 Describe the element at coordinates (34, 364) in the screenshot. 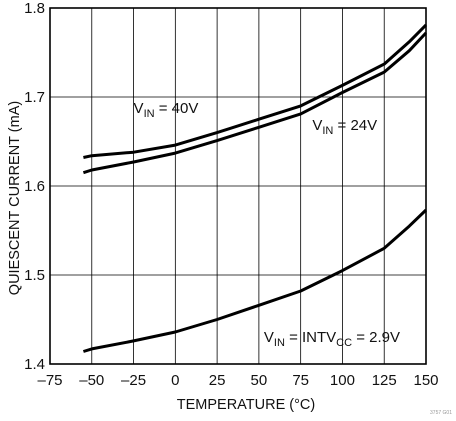

I see `y-tick-label: 1.4` at that location.